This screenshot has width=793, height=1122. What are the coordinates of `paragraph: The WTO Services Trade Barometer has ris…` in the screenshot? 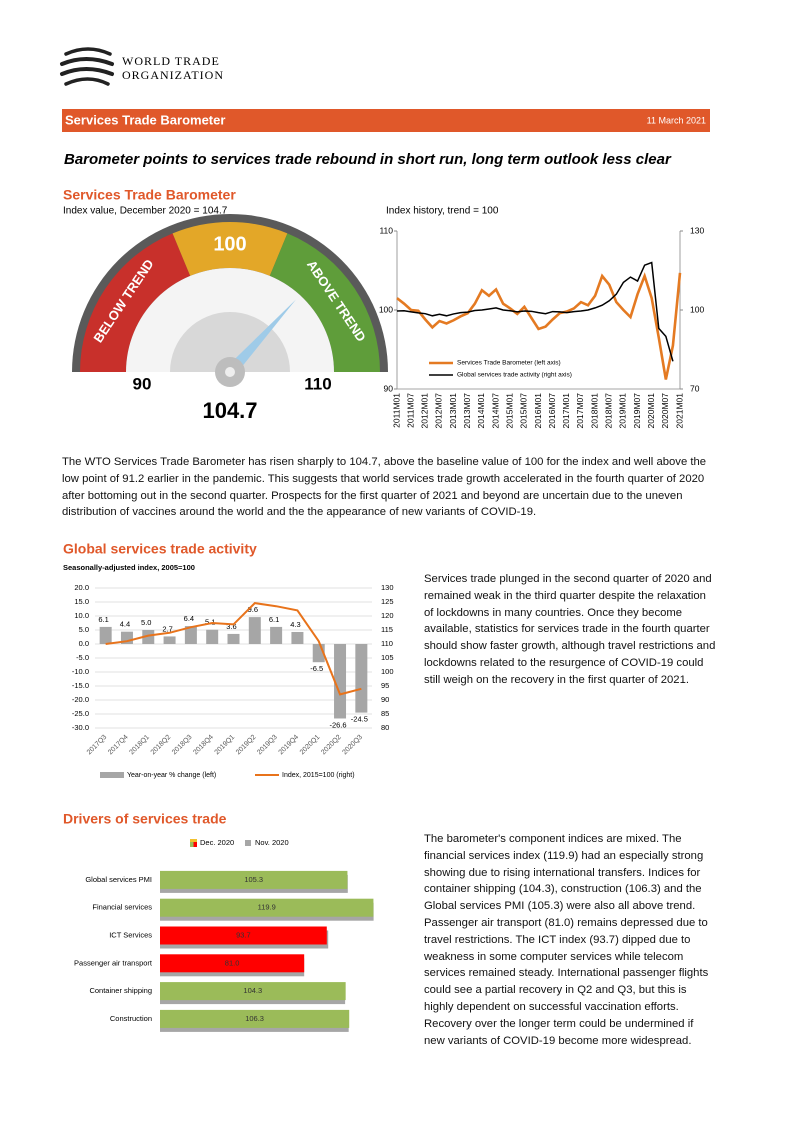 It's located at (384, 487).